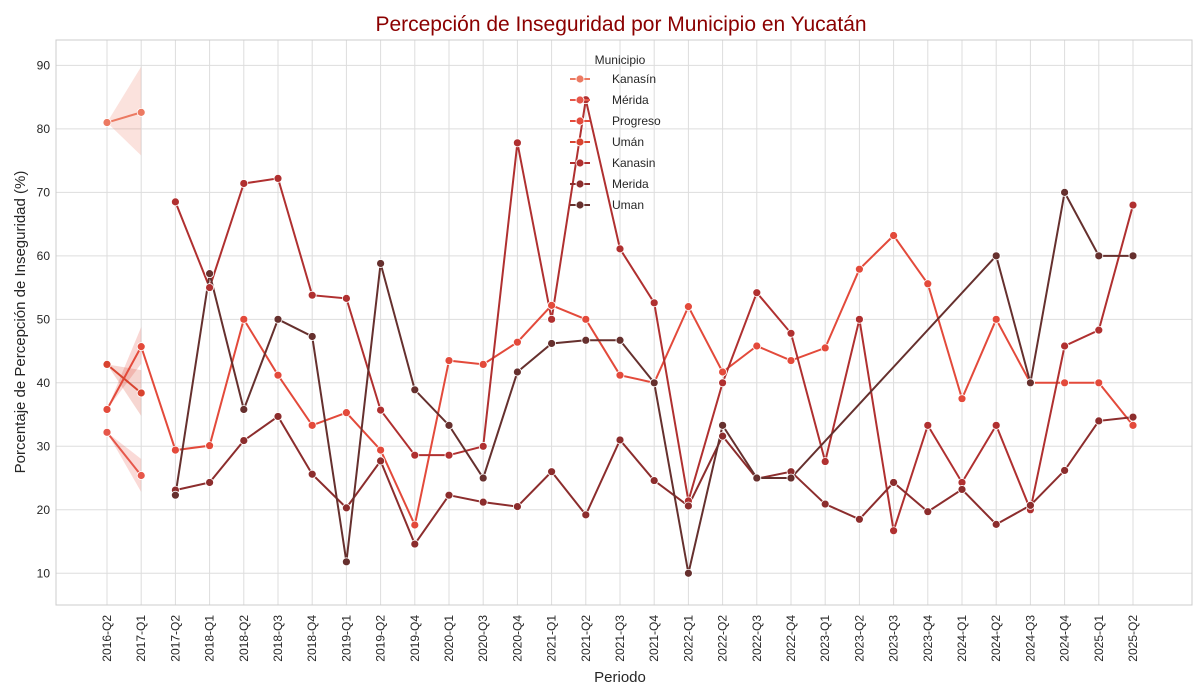  What do you see at coordinates (244, 638) in the screenshot?
I see `x-tick-label: 2018-Q2` at bounding box center [244, 638].